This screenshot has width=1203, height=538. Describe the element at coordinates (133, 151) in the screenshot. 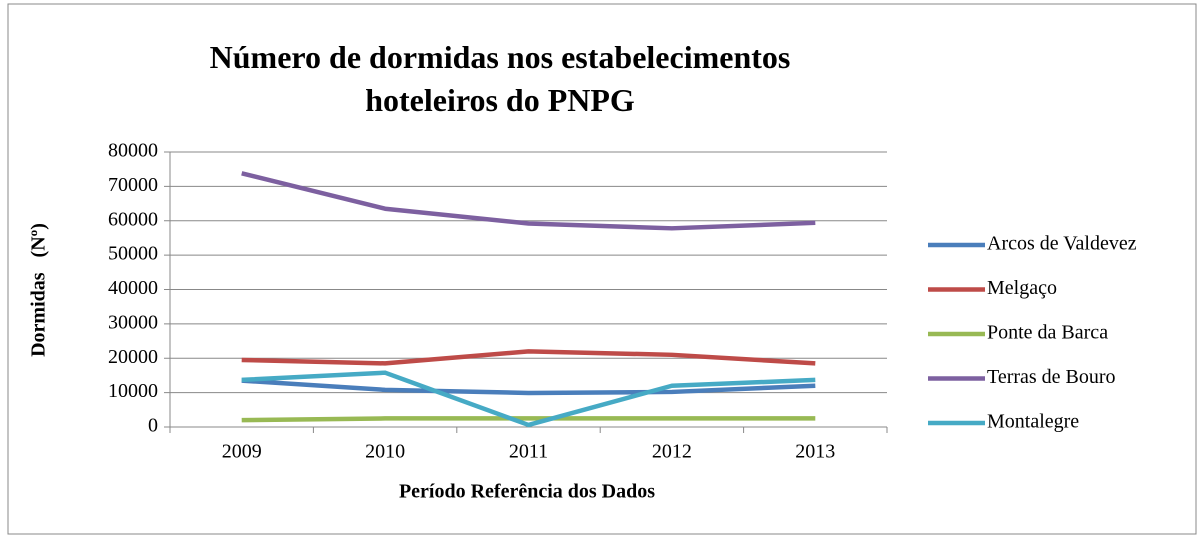

I see `y-tick-label: 80000` at that location.